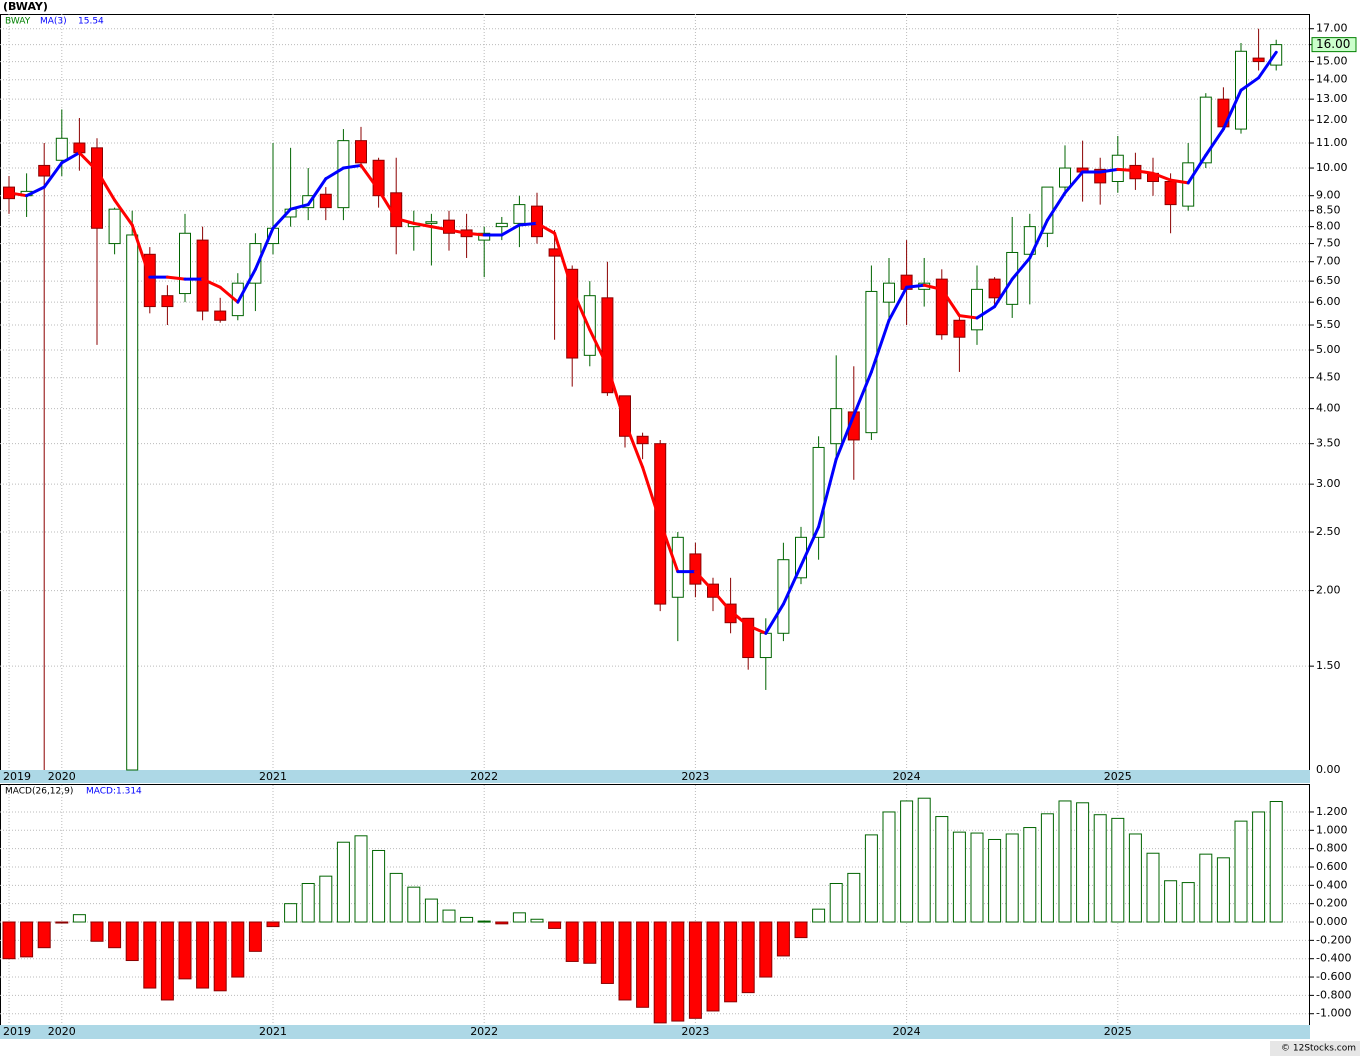 The width and height of the screenshot is (1360, 1056). I want to click on y-tick-label: -1.000, so click(1333, 1013).